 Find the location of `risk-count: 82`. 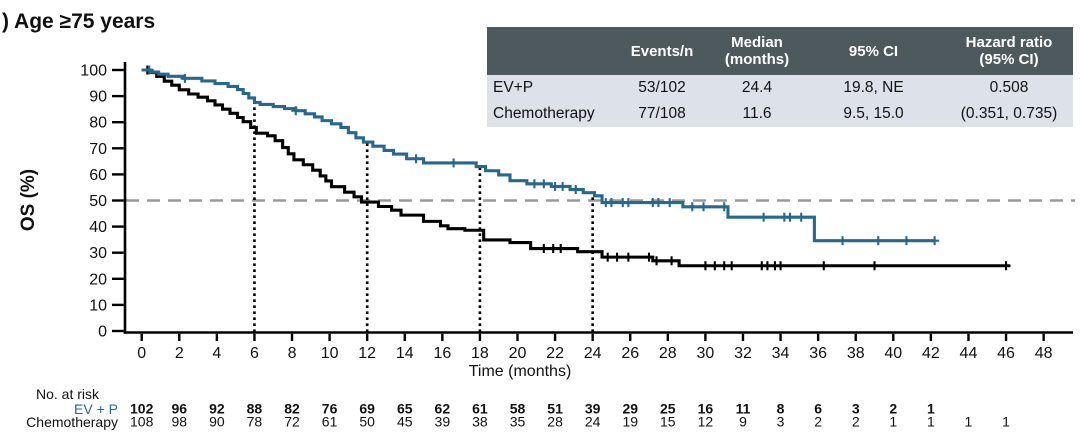

risk-count: 82 is located at coordinates (292, 409).